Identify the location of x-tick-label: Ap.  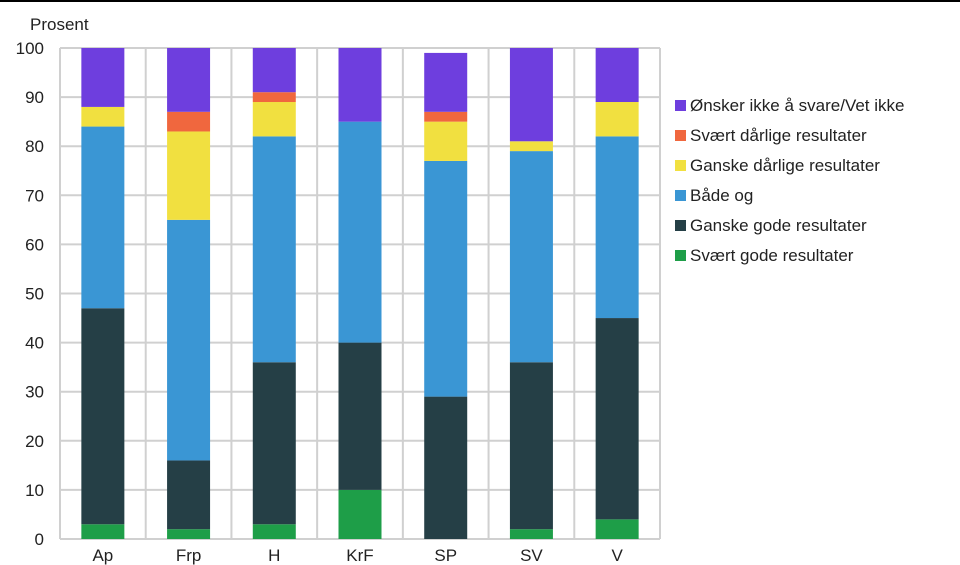
(102, 555).